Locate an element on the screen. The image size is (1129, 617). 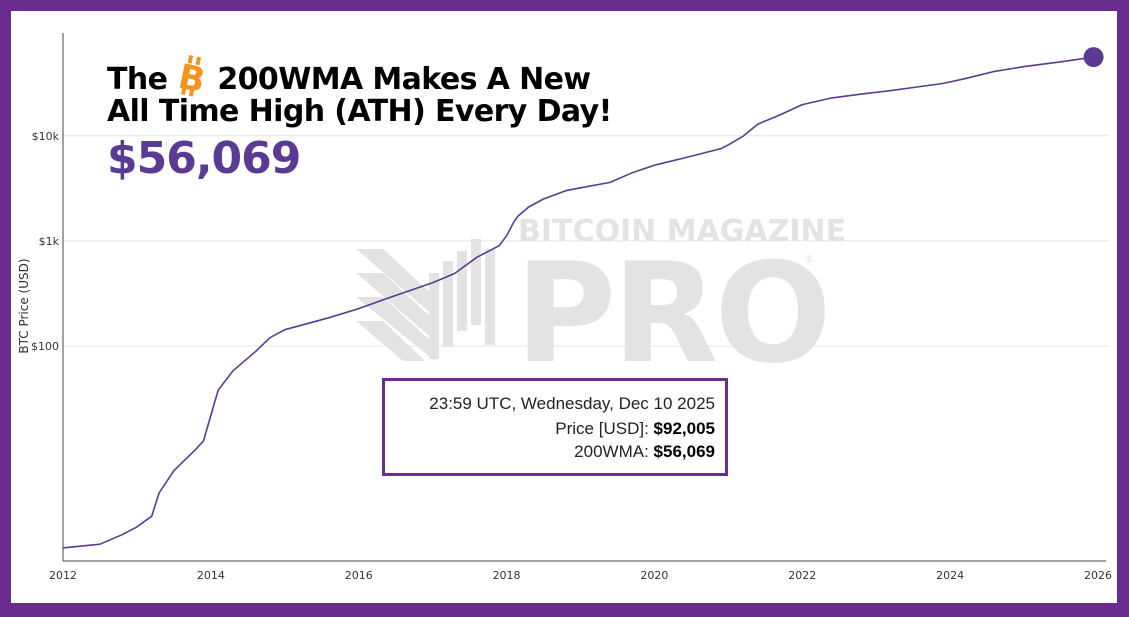
y-tick-labels: $100 $1k $10k is located at coordinates (45, 241).